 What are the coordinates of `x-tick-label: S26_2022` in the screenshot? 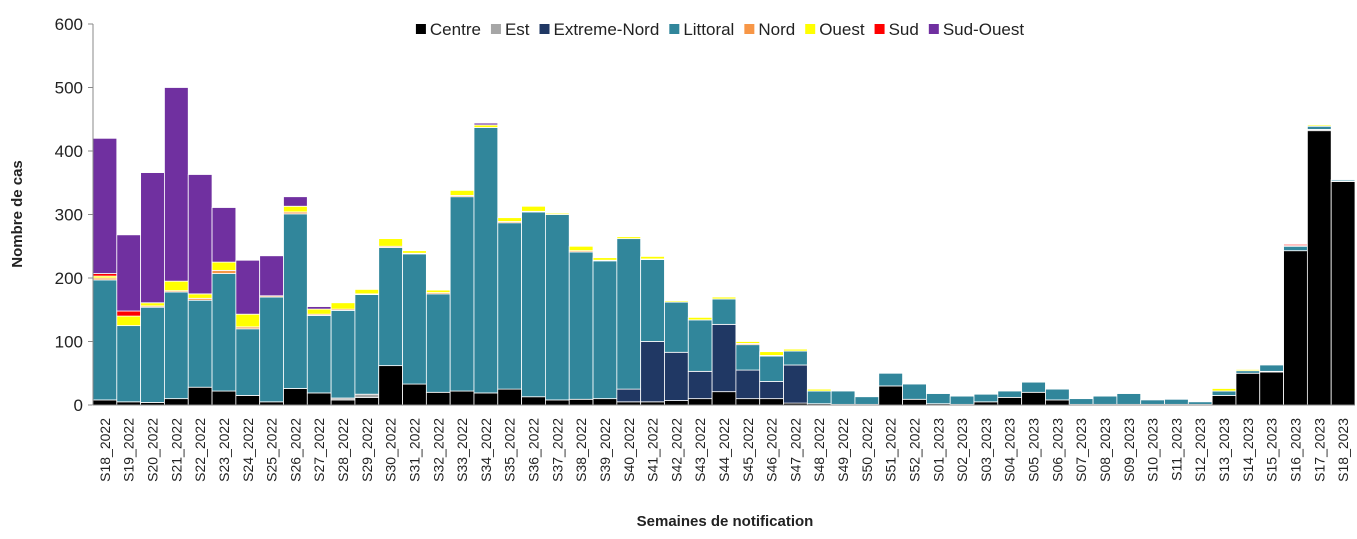 It's located at (295, 450).